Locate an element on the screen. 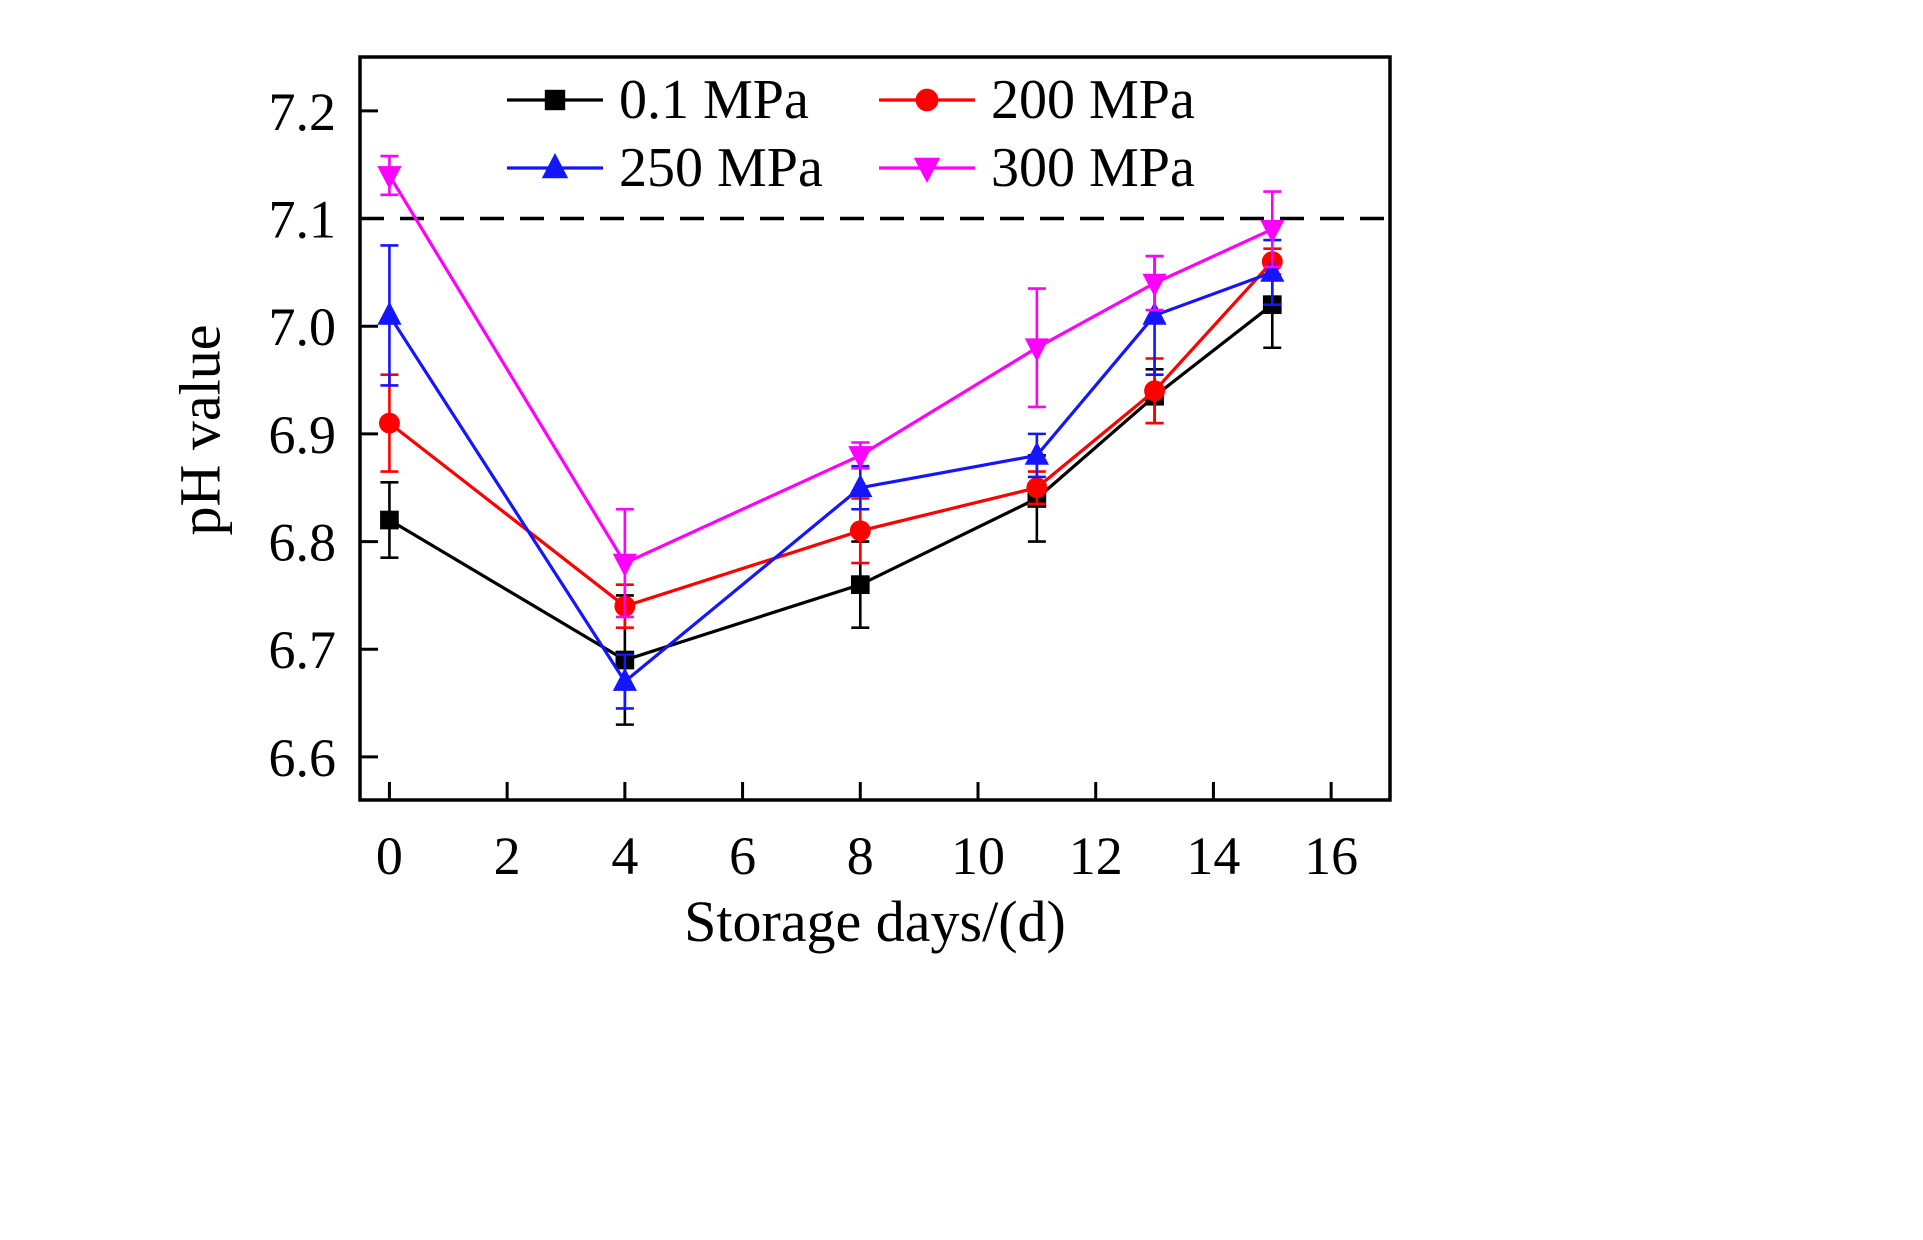 The height and width of the screenshot is (1240, 1923). legend-item-0.1mpa: 0.1 MPa is located at coordinates (691, 100).